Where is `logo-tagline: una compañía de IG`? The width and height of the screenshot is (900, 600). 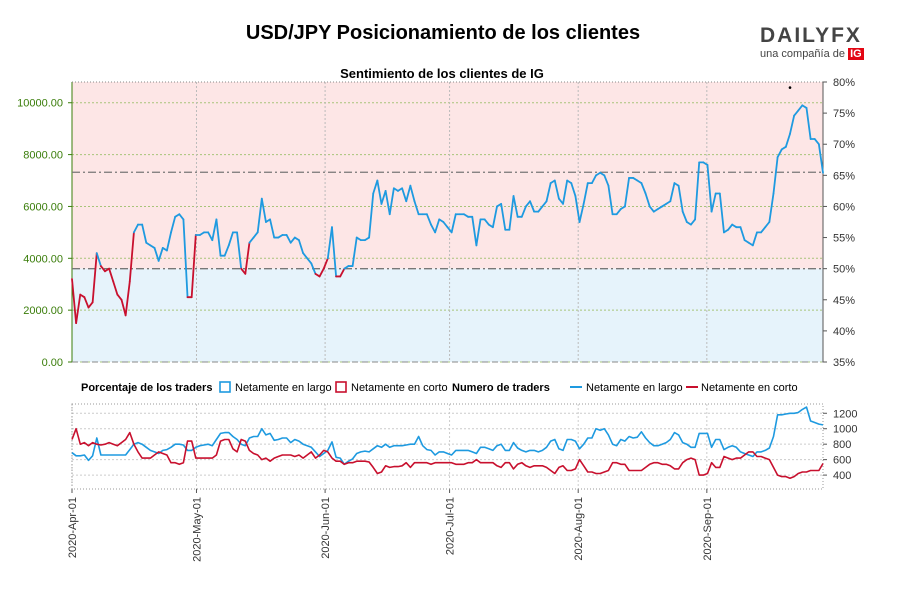
logo-tagline: una compañía de IG is located at coordinates (815, 54).